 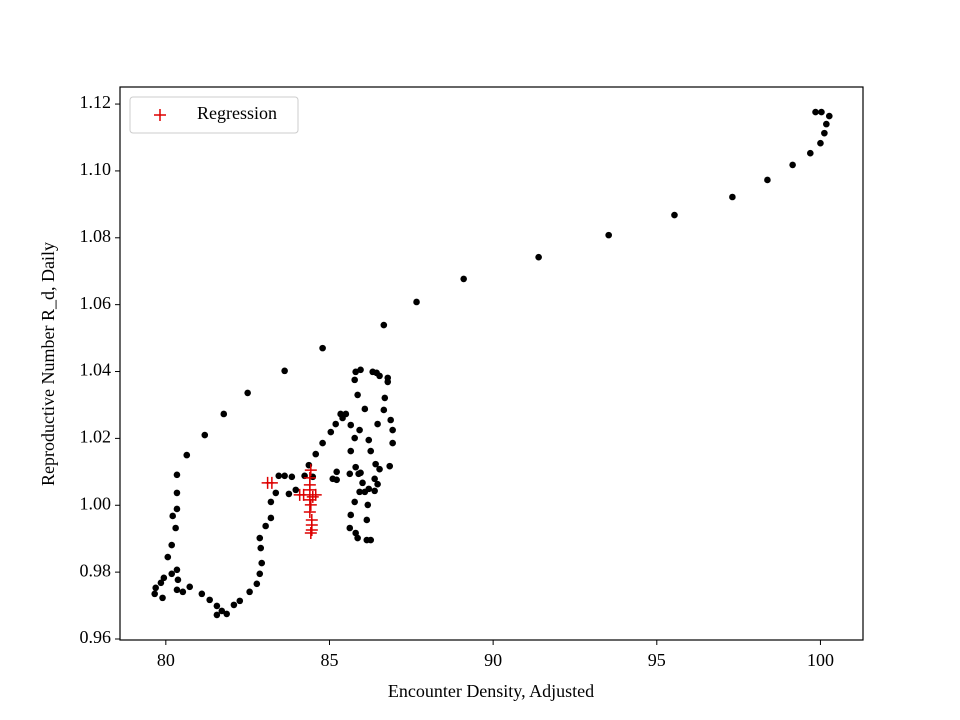 I want to click on y-tick-label: 1.04, so click(x=96, y=370).